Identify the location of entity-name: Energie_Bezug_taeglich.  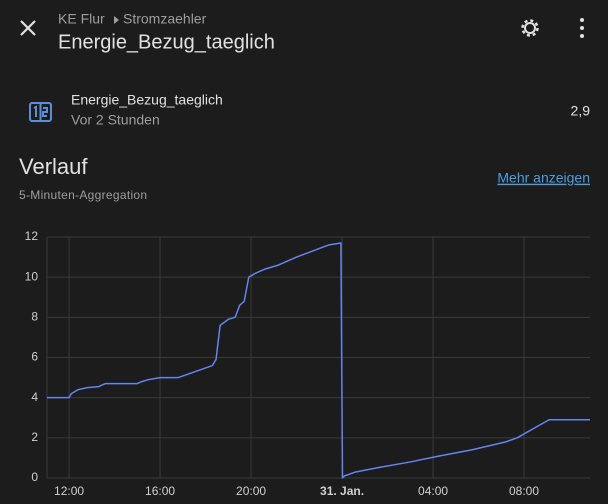
(147, 100).